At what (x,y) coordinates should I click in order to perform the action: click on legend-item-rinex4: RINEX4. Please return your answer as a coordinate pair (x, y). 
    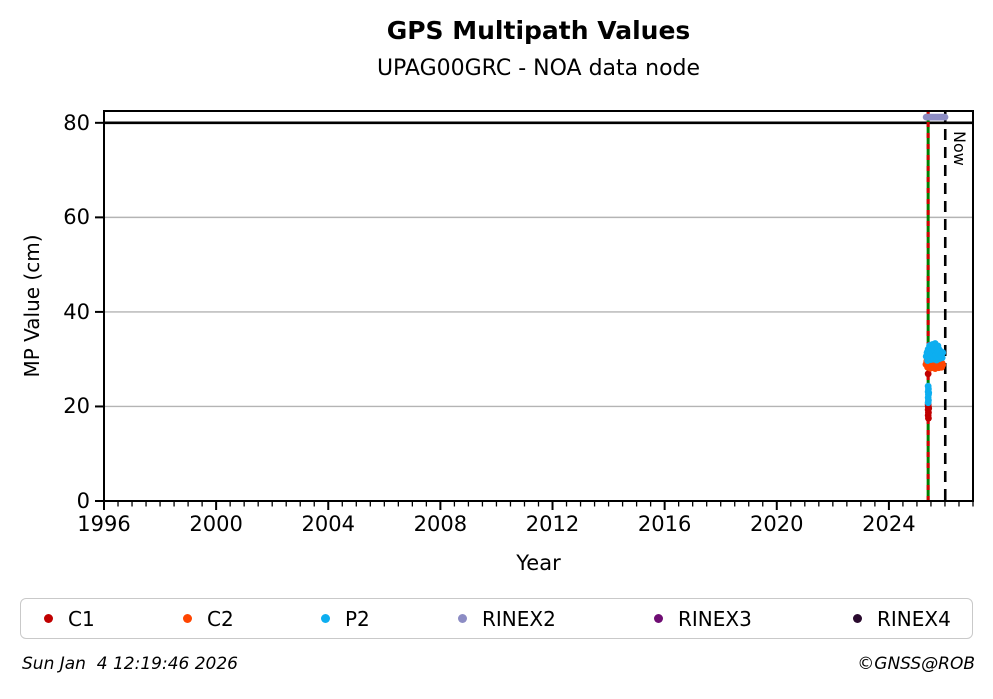
    Looking at the image, I should click on (902, 618).